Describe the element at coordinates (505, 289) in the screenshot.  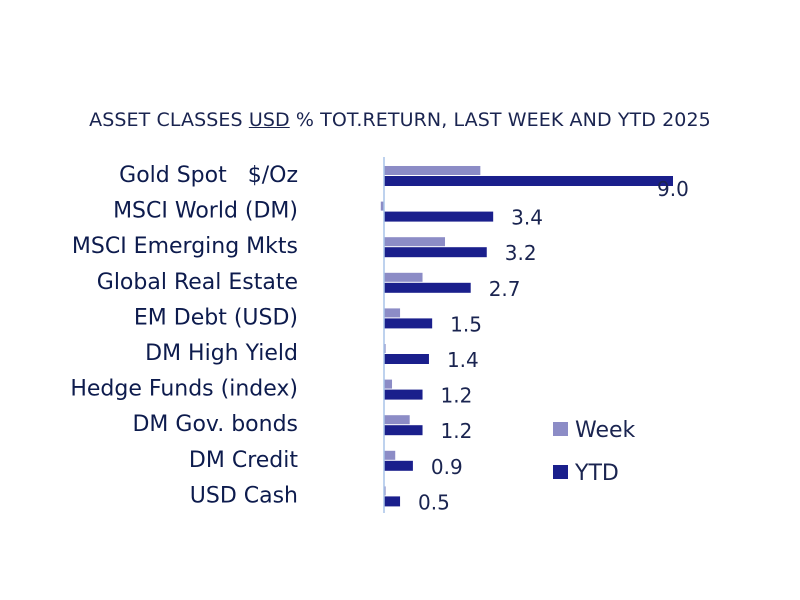
I see `data-label: 2.7` at that location.